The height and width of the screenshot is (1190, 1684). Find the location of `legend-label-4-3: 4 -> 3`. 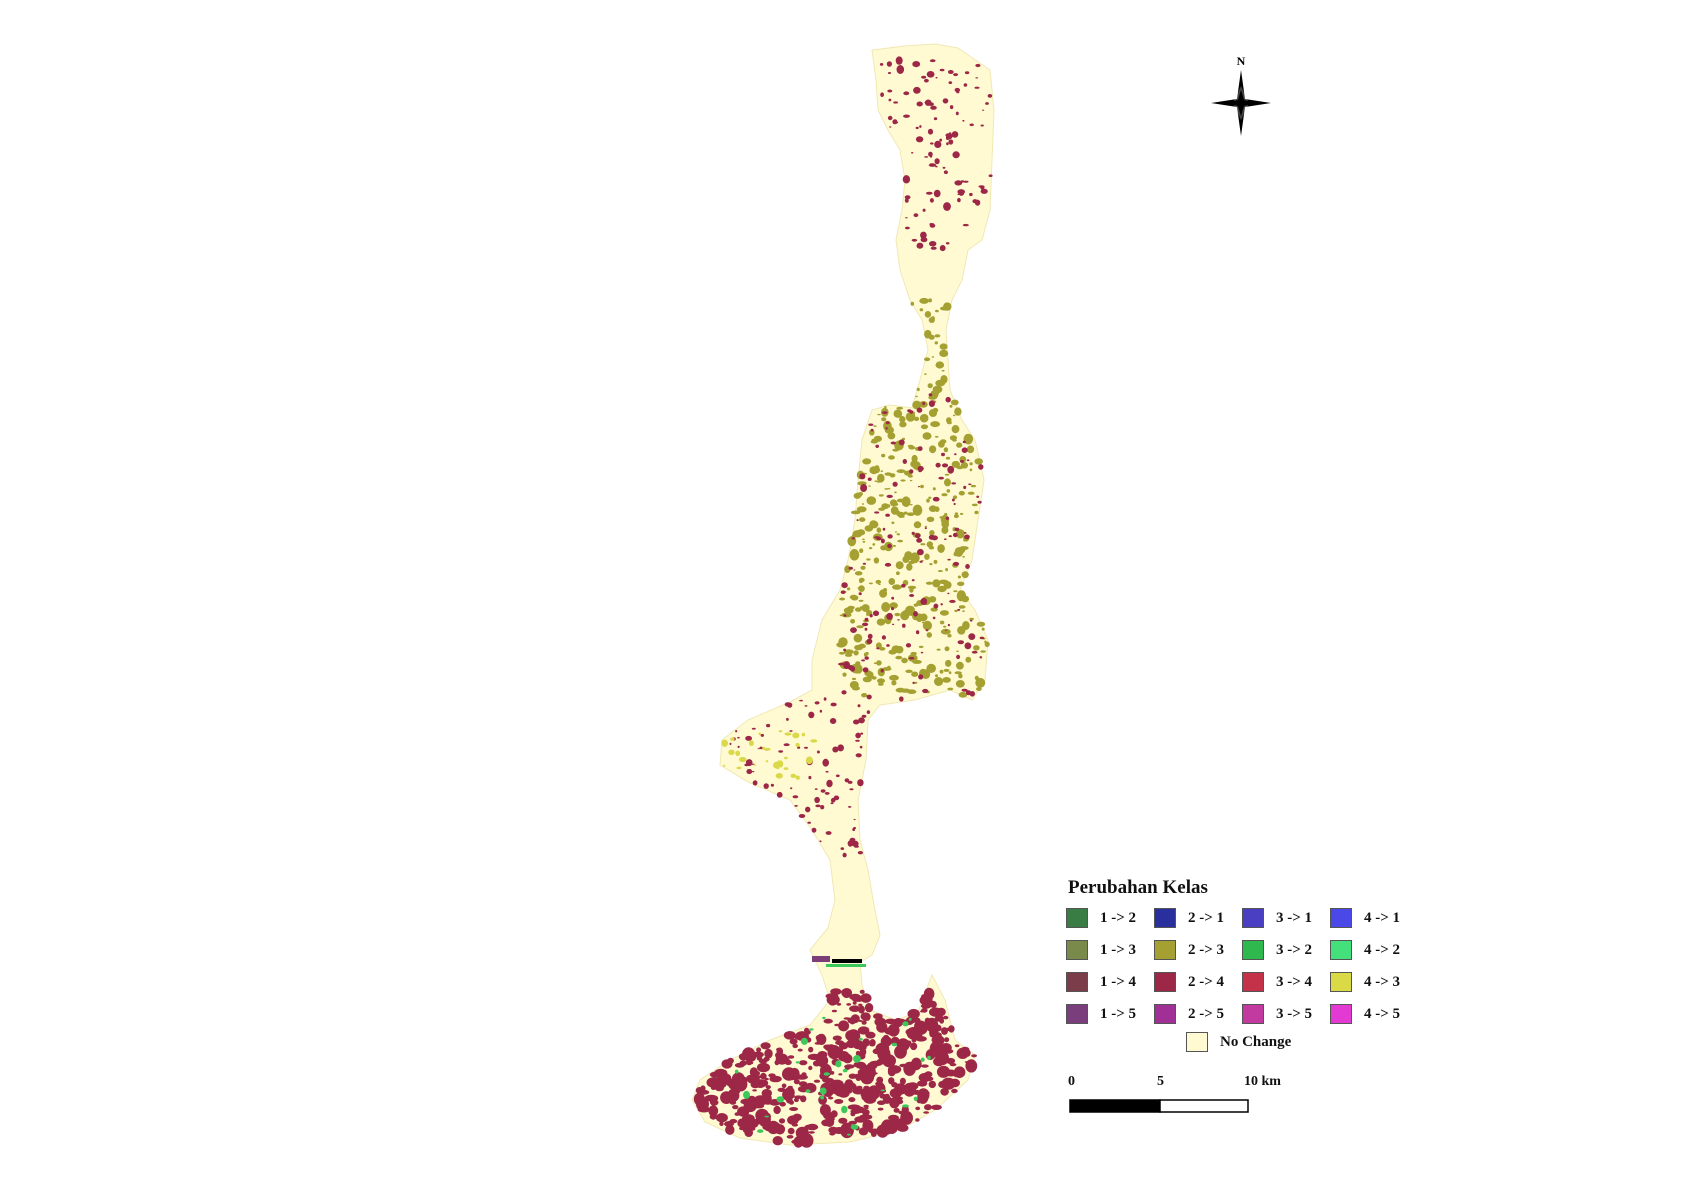

legend-label-4-3: 4 -> 3 is located at coordinates (1382, 981).